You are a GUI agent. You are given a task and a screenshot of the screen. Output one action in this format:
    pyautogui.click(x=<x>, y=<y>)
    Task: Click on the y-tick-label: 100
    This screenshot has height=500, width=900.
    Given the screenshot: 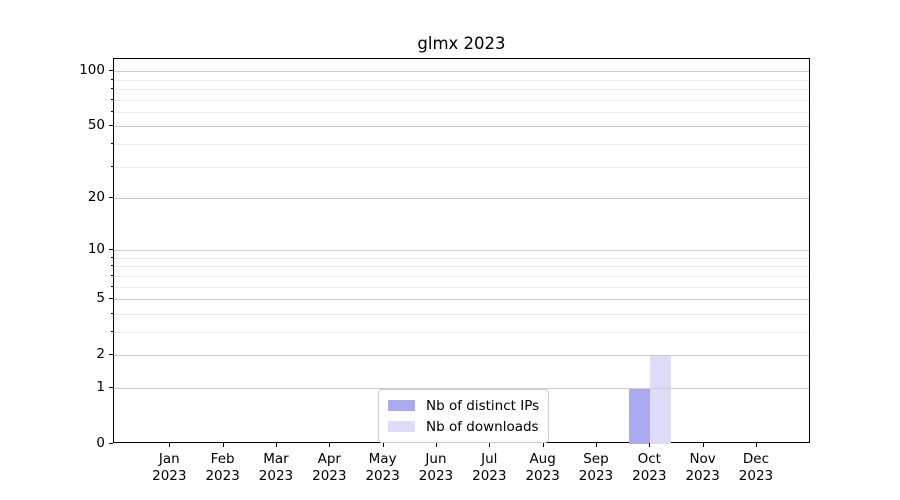 What is the action you would take?
    pyautogui.click(x=92, y=70)
    